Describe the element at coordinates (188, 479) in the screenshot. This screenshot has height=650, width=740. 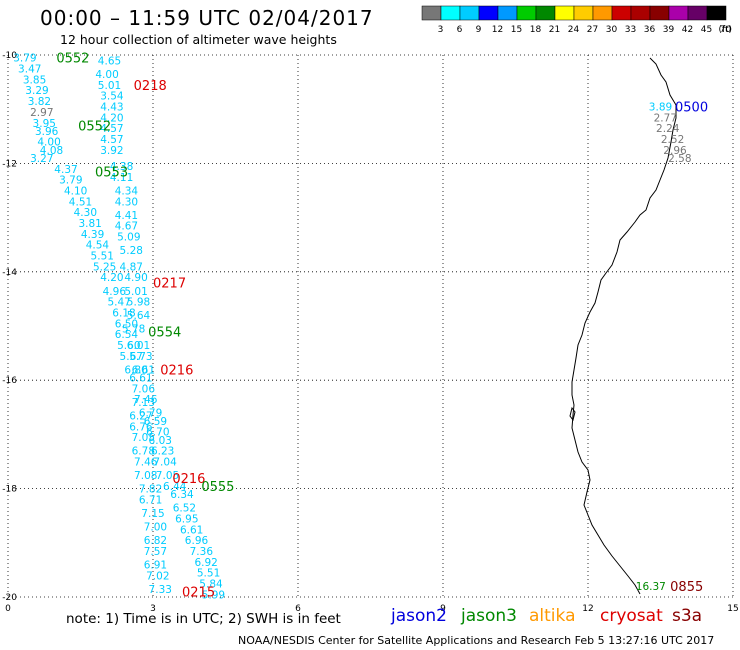
I see `track-label: 0216` at that location.